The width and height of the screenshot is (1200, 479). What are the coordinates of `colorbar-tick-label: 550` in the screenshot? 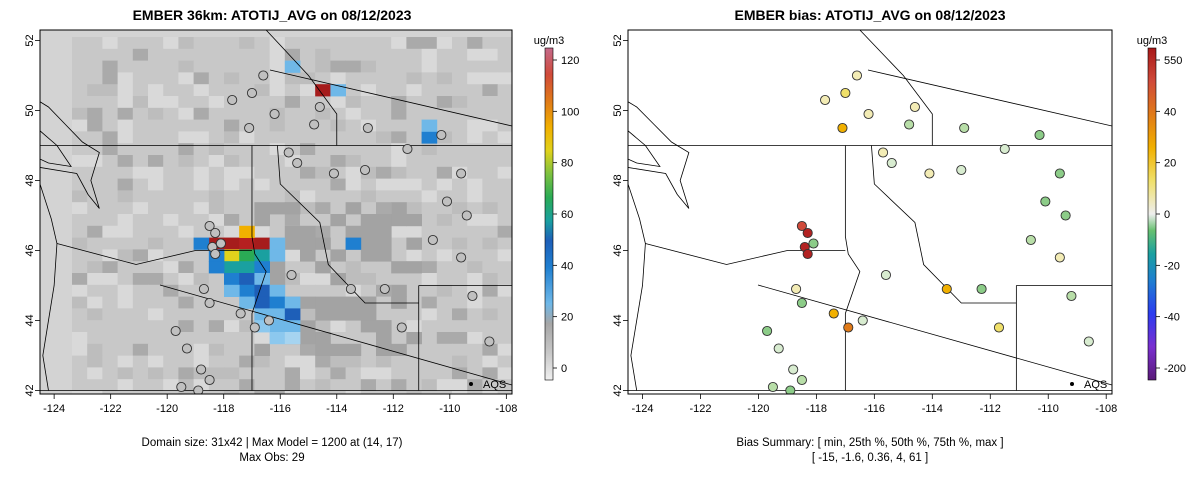 It's located at (1173, 61).